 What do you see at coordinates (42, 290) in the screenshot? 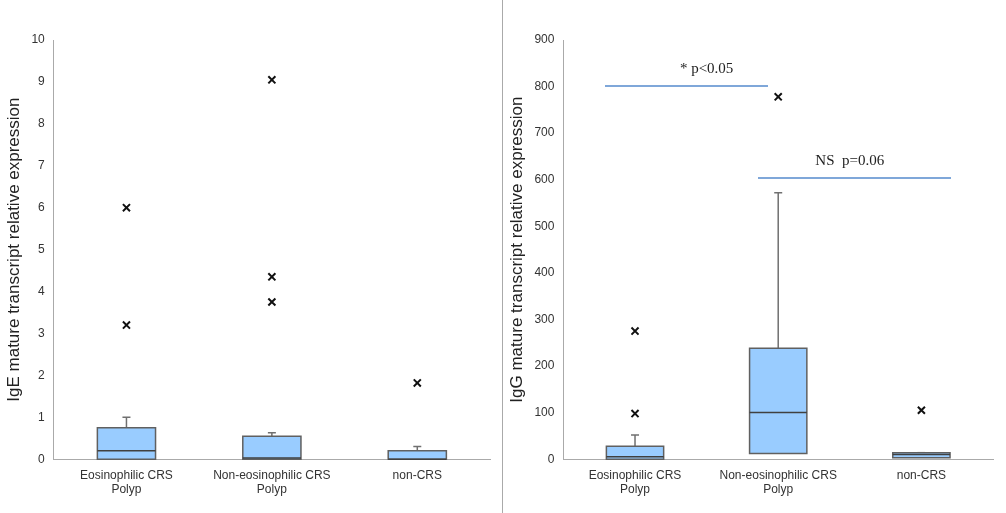
I see `y-tick-label: 4` at bounding box center [42, 290].